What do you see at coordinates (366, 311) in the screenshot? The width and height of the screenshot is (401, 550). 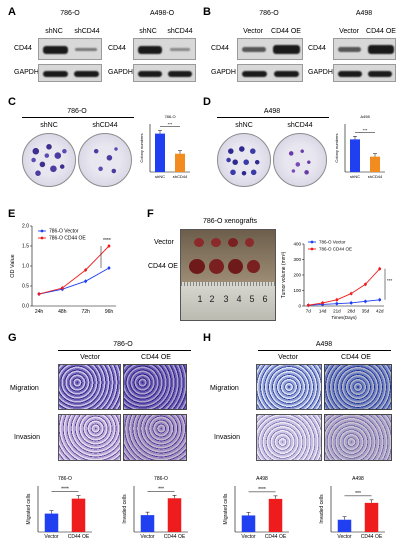 I see `x-tick-label-5: 35d` at bounding box center [366, 311].